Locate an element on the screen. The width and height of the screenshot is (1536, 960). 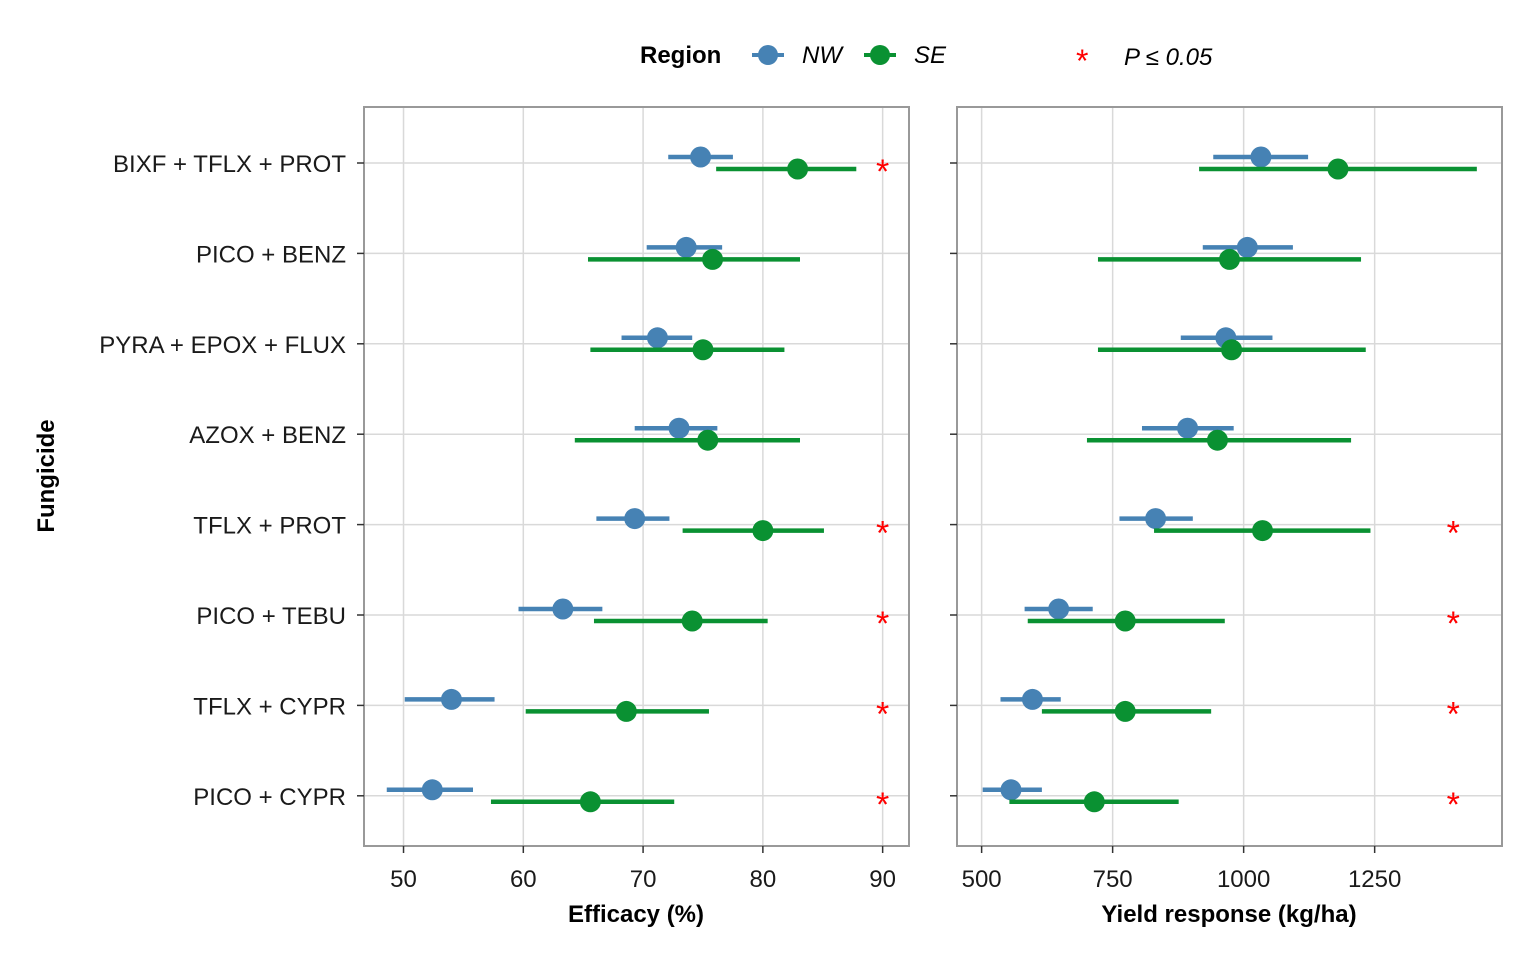
legend: Region NW SE * P ≤ 0.05 is located at coordinates (926, 60).